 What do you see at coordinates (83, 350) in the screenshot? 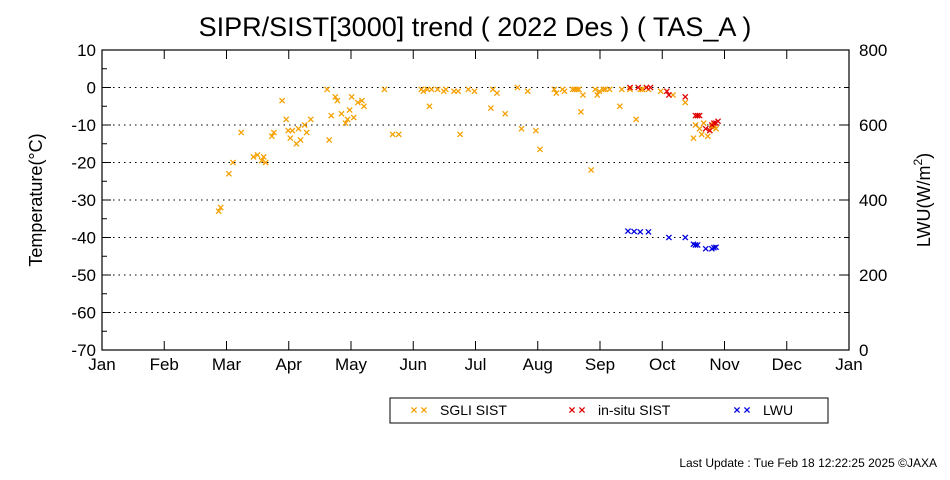
I see `y-tick-label: -70` at bounding box center [83, 350].